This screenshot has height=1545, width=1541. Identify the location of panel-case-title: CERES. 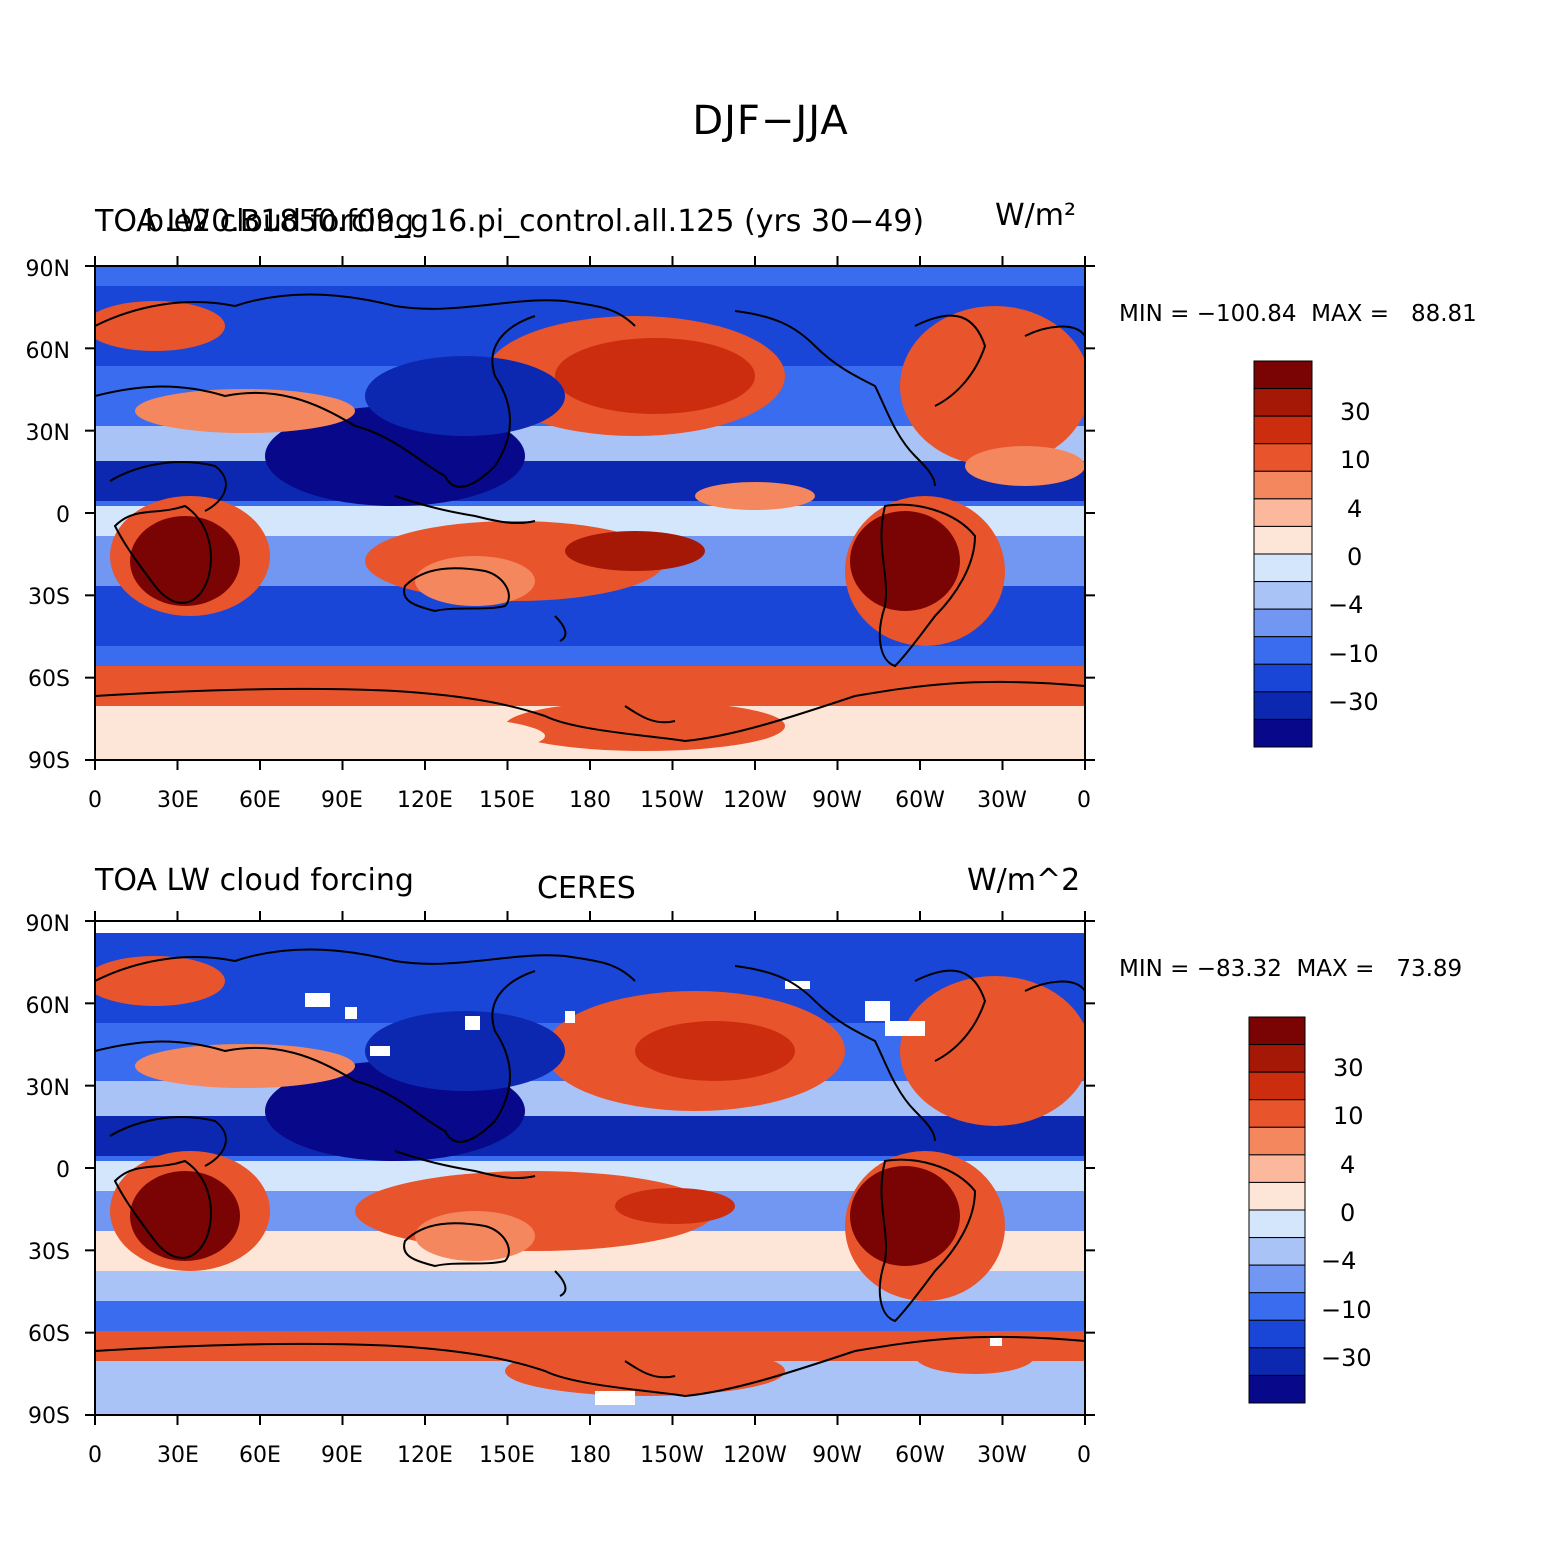
(586, 888).